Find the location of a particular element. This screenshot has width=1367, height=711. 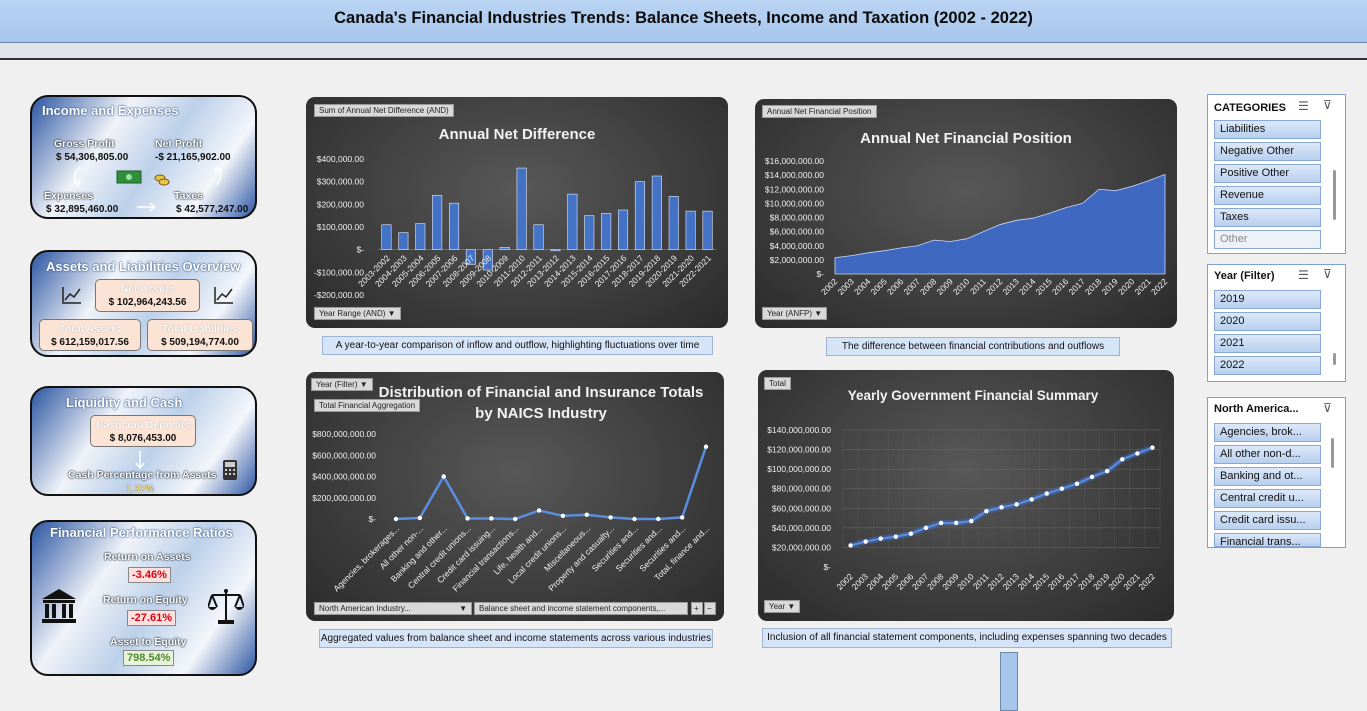

year-filter-dropdown: Year ▼ is located at coordinates (782, 606).